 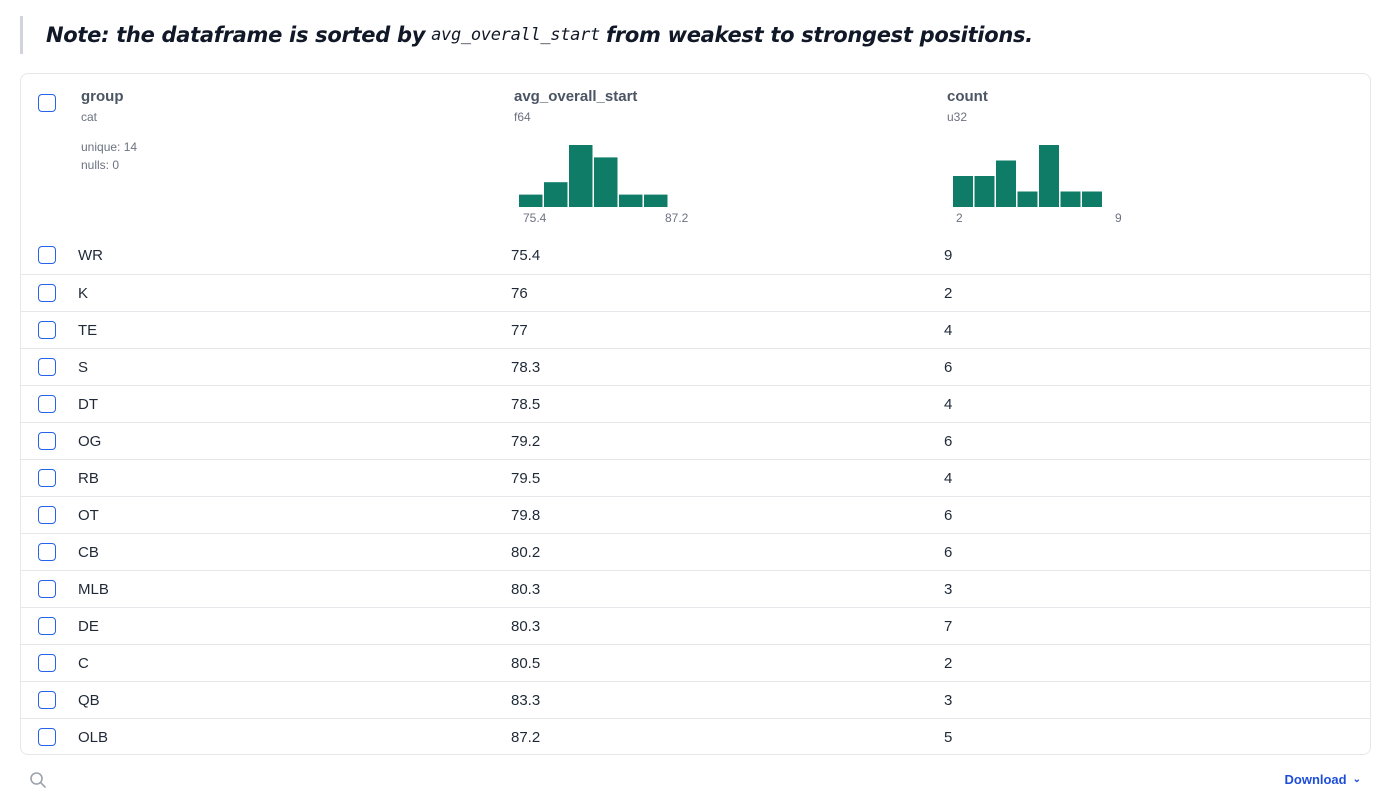 What do you see at coordinates (695, 477) in the screenshot?
I see `table-row: RB 79.5 4` at bounding box center [695, 477].